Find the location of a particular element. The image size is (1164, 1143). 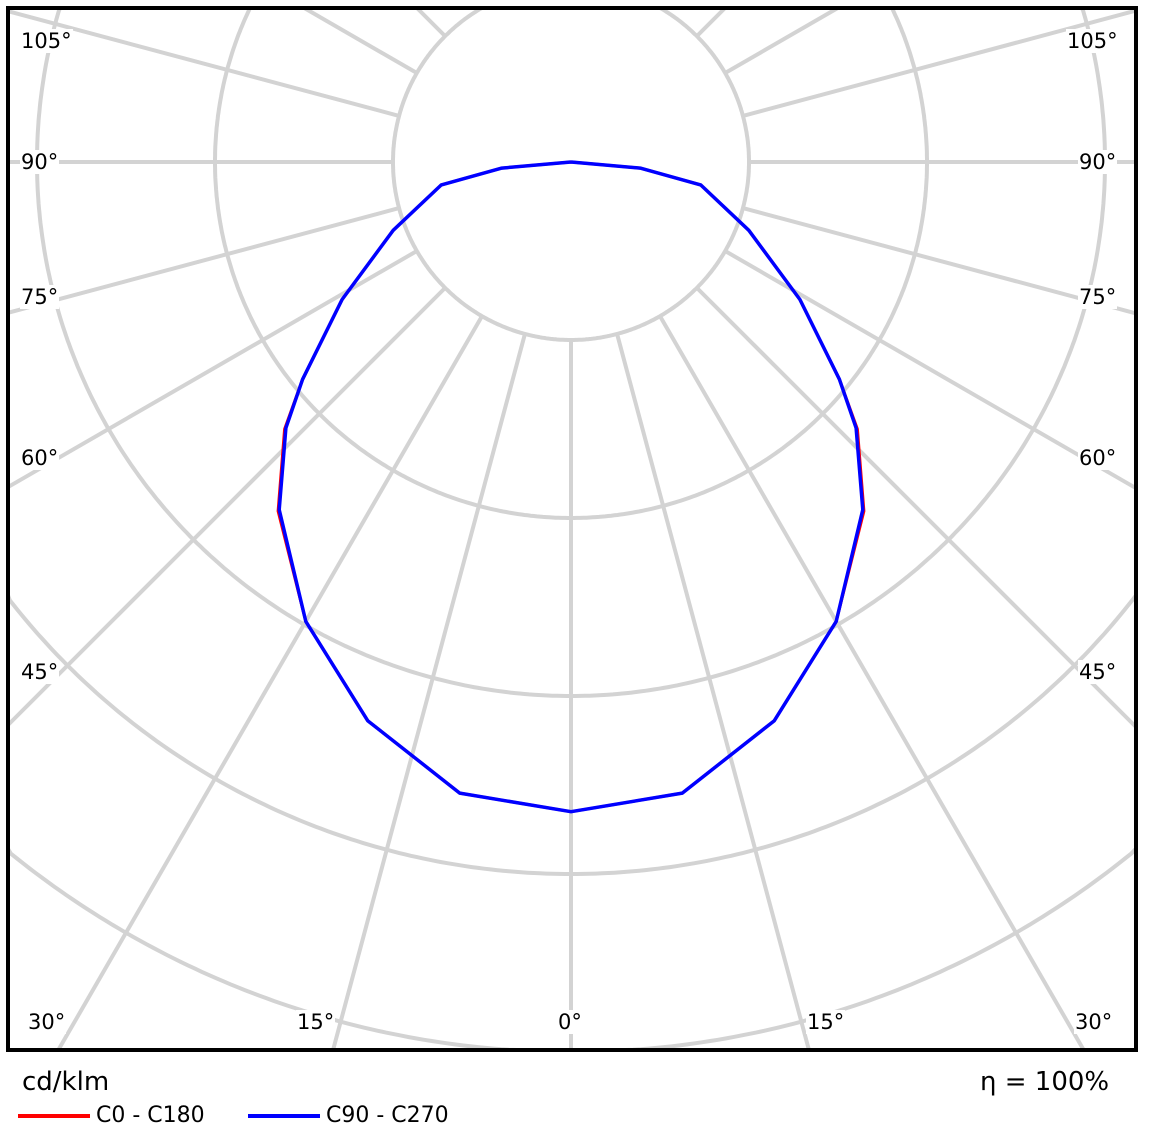

angle-label-right-60: 60° is located at coordinates (1098, 458).